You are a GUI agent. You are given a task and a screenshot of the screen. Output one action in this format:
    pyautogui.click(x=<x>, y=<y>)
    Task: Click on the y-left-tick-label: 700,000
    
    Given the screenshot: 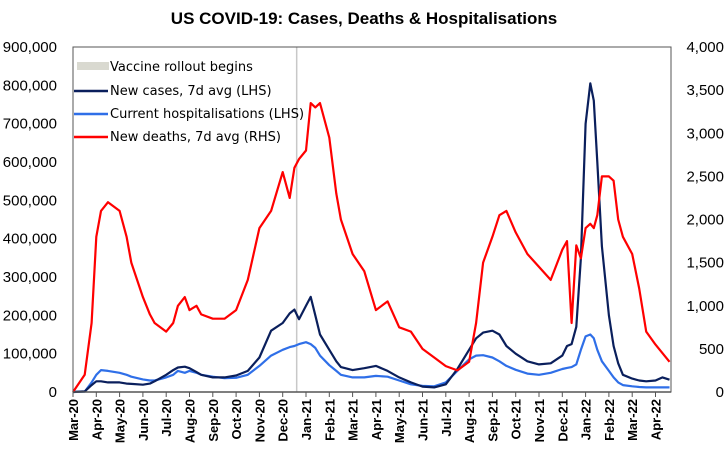 What is the action you would take?
    pyautogui.click(x=30, y=124)
    